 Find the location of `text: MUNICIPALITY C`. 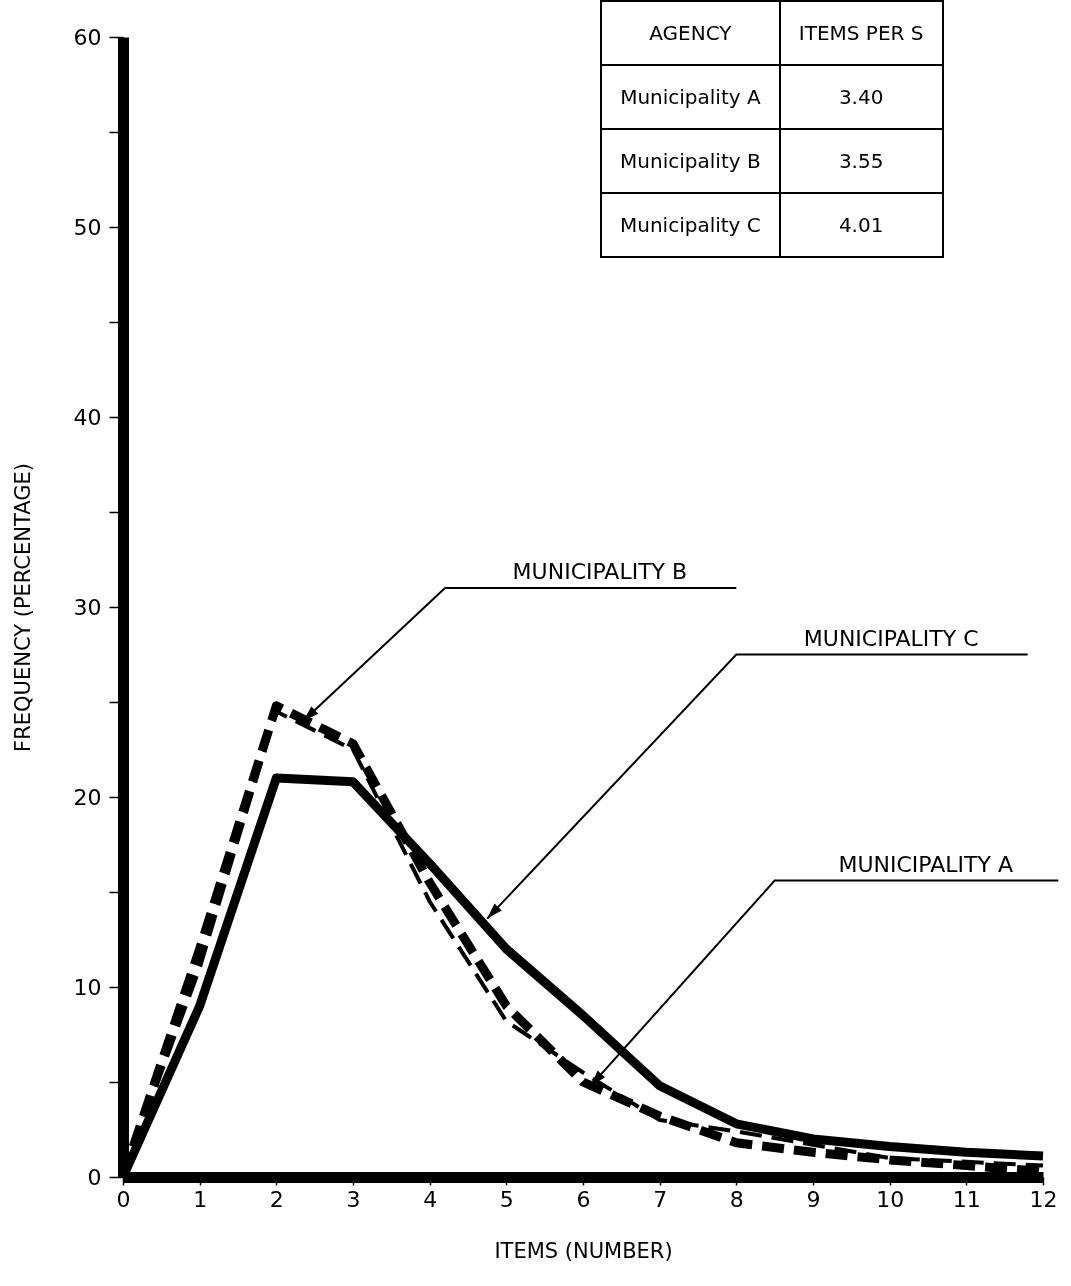

text: MUNICIPALITY C is located at coordinates (891, 638).